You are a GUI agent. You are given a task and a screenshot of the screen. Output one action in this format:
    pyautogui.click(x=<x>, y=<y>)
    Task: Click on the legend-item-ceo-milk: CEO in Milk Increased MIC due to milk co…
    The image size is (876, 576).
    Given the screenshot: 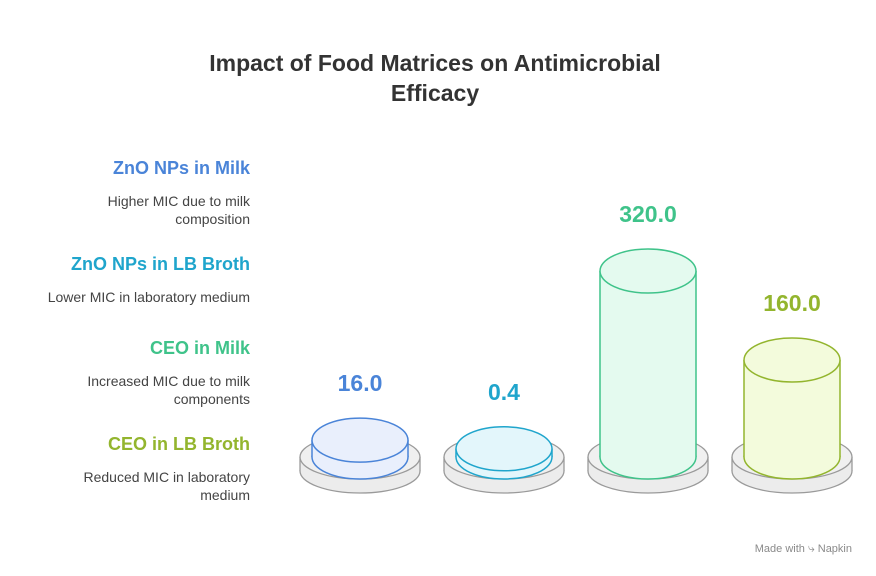 What is the action you would take?
    pyautogui.click(x=125, y=372)
    